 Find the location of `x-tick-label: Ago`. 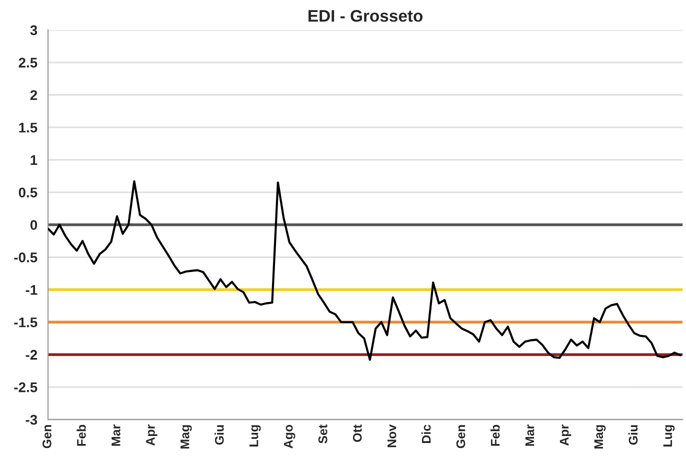

x-tick-label: Ago is located at coordinates (290, 436).